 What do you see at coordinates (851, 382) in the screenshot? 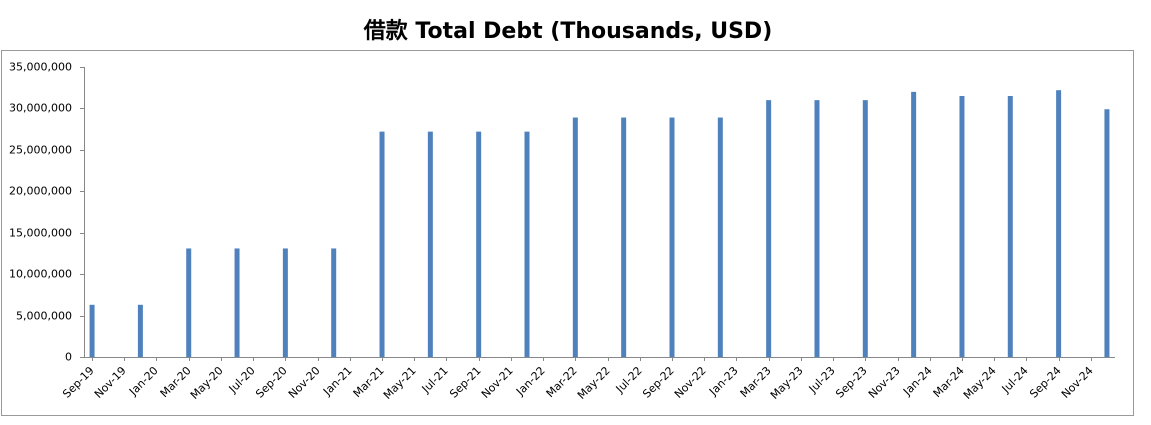
I see `x-tick-label: Sep-23` at bounding box center [851, 382].